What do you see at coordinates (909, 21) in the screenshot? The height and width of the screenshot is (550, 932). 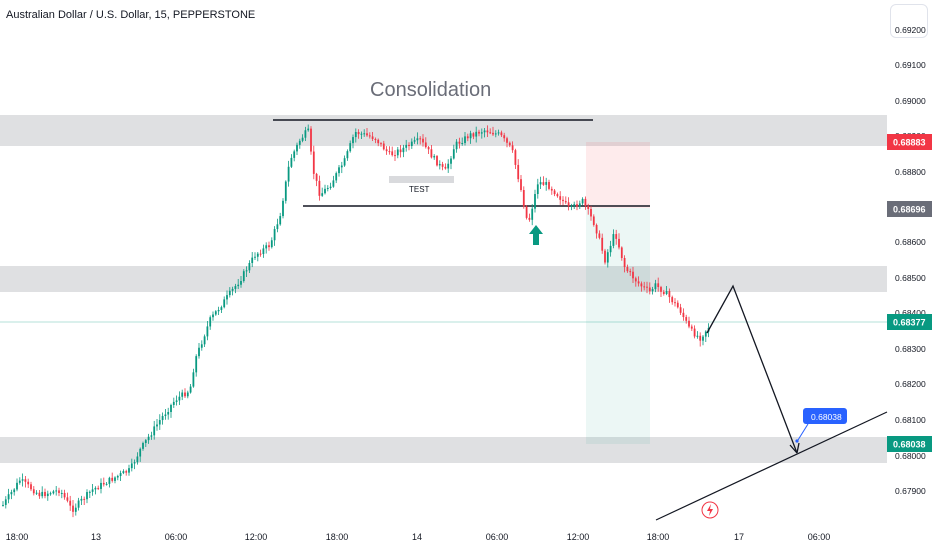 I see `chart-settings-button` at bounding box center [909, 21].